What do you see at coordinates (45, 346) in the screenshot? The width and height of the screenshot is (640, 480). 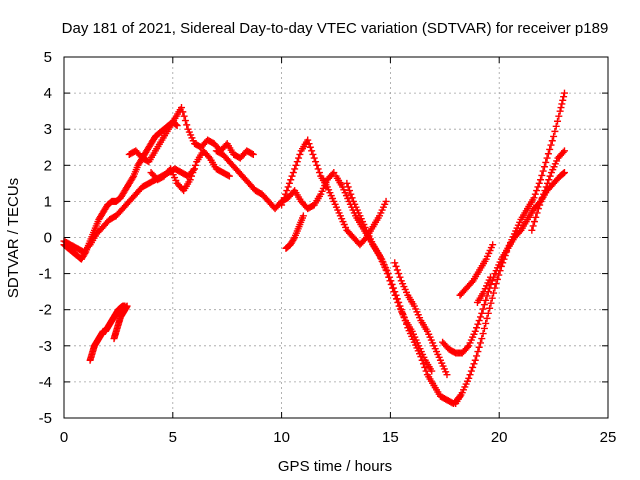 I see `y-tick-label: -3` at bounding box center [45, 346].